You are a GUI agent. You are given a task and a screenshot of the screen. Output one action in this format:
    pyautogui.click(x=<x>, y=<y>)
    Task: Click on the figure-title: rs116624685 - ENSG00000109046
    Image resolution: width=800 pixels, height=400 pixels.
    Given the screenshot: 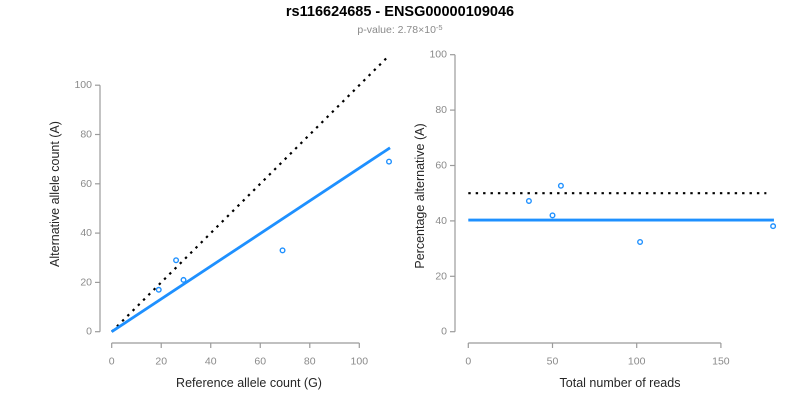 What is the action you would take?
    pyautogui.click(x=400, y=12)
    